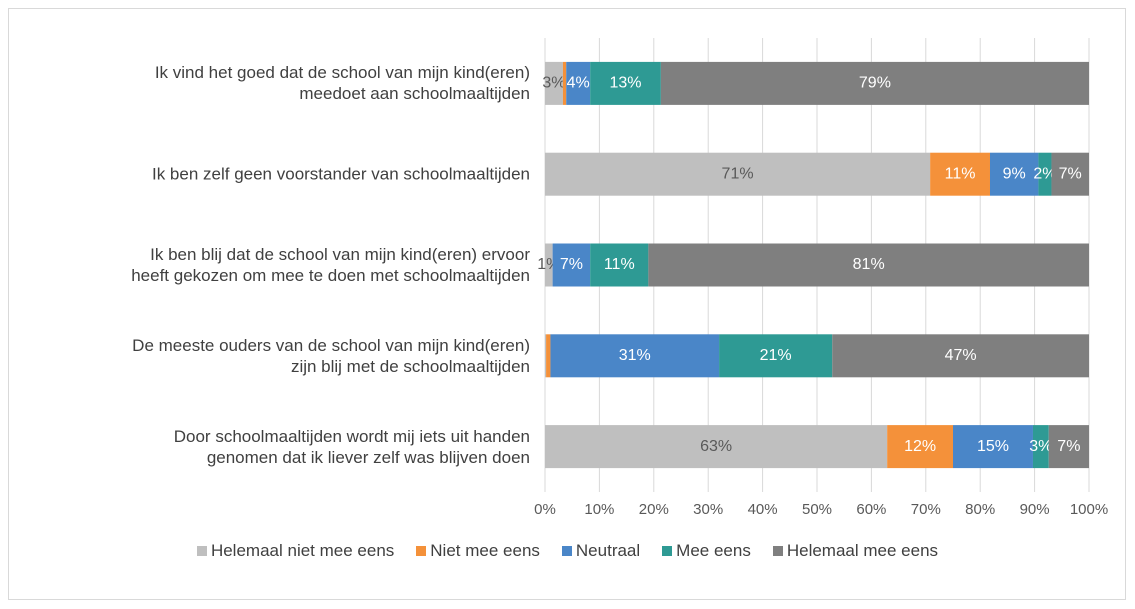  I want to click on x-tick-label: 30%, so click(708, 509).